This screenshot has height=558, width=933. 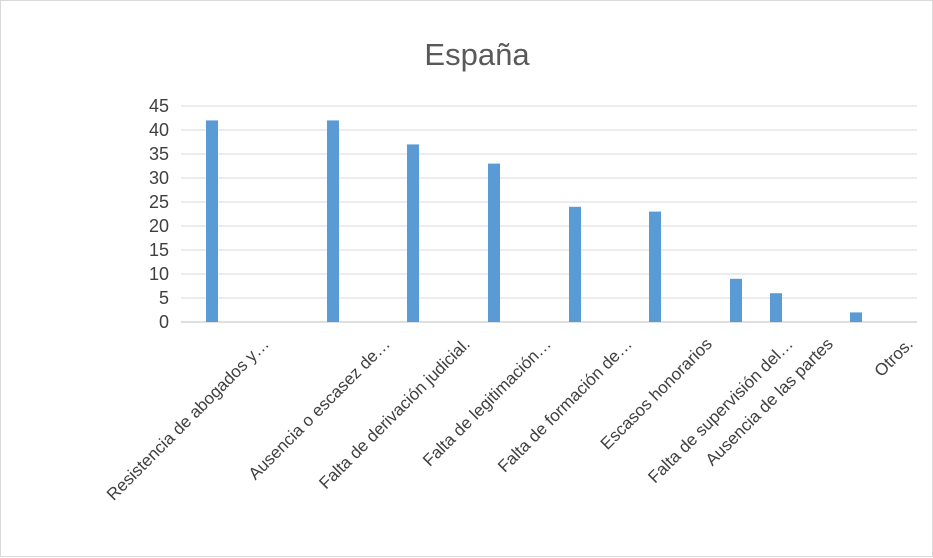 I want to click on y-tick-label: 35, so click(x=159, y=154).